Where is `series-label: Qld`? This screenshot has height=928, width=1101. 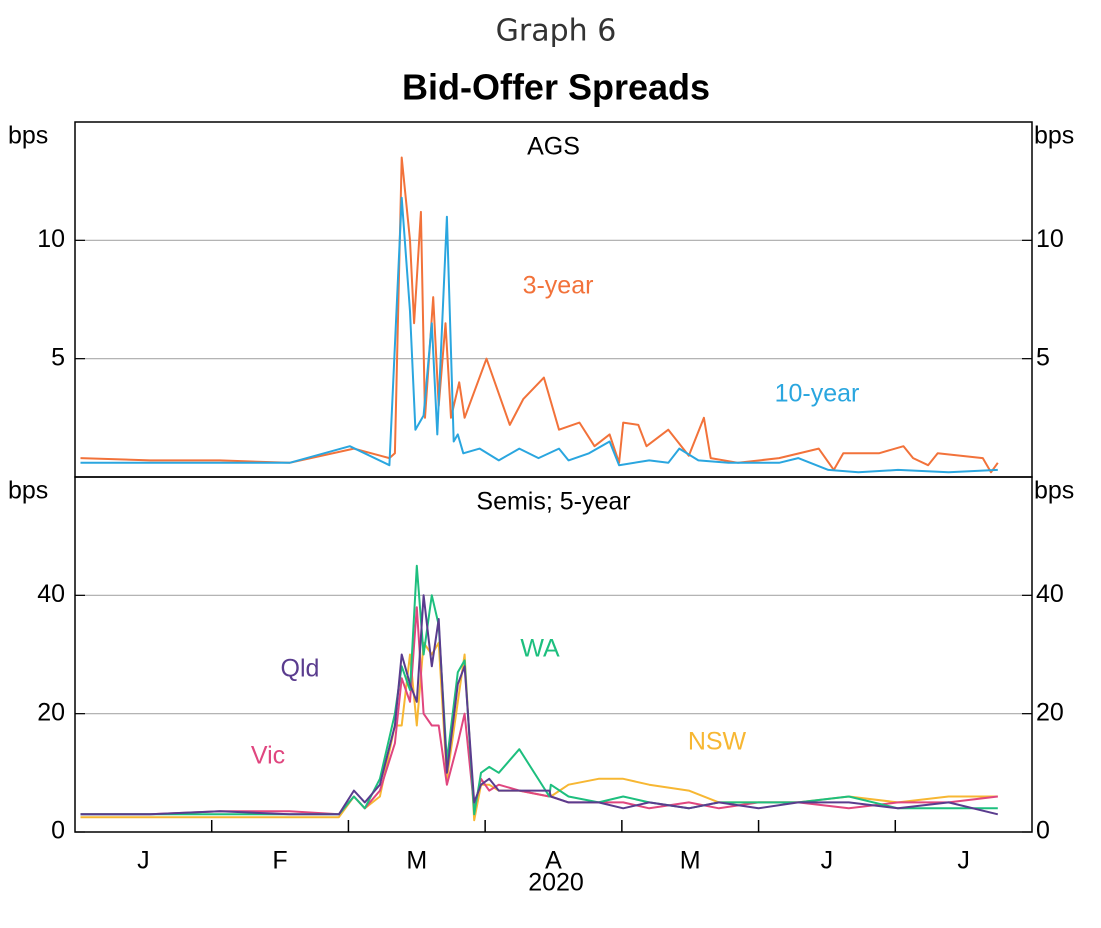 series-label: Qld is located at coordinates (300, 669).